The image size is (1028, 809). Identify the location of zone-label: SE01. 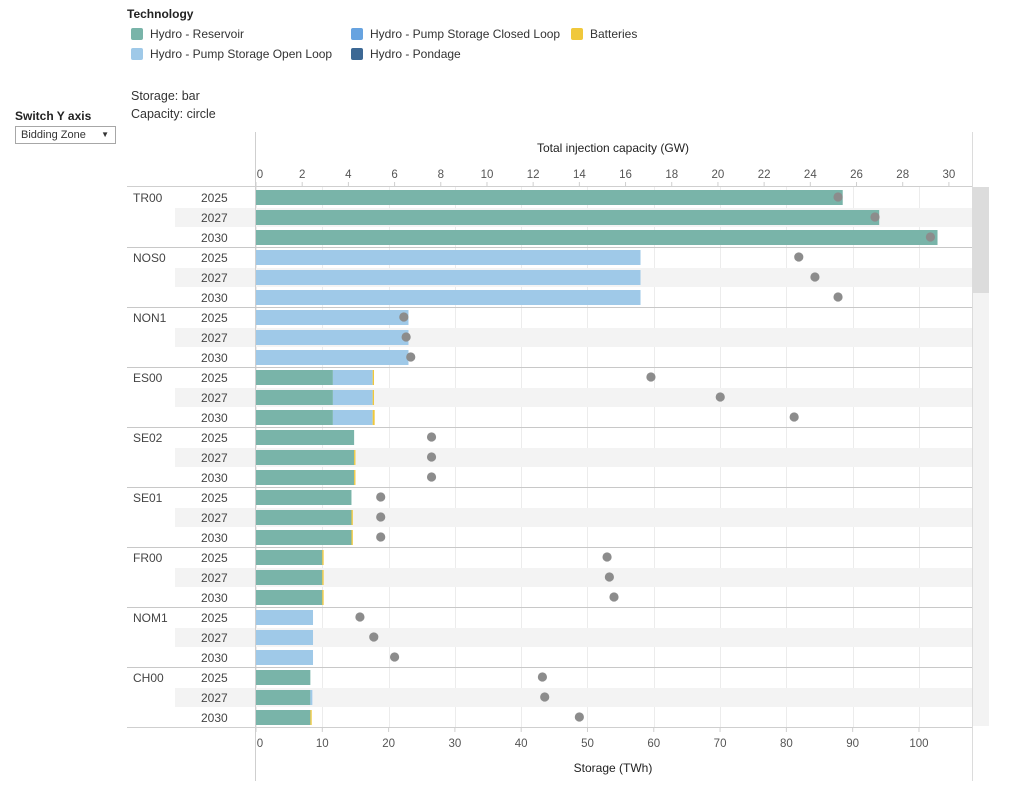
(148, 498).